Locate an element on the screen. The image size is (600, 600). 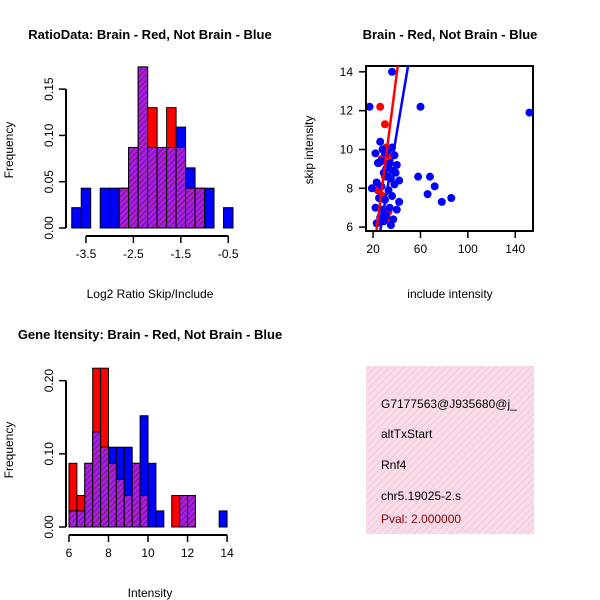
scatter-x-tick-label: 60 is located at coordinates (421, 249).